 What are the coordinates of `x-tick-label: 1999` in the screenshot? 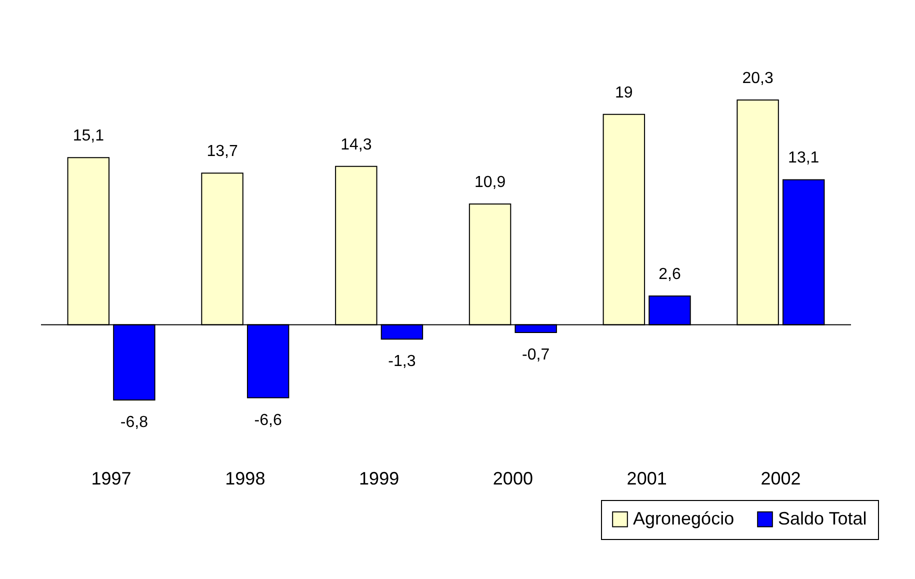 It's located at (379, 478).